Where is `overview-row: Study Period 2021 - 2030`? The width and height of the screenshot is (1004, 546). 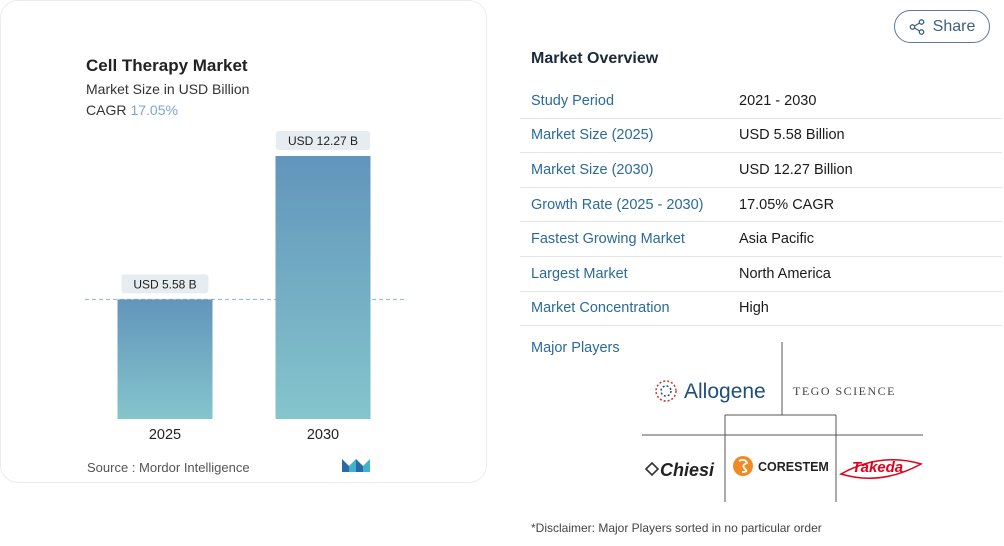
overview-row: Study Period 2021 - 2030 is located at coordinates (761, 101).